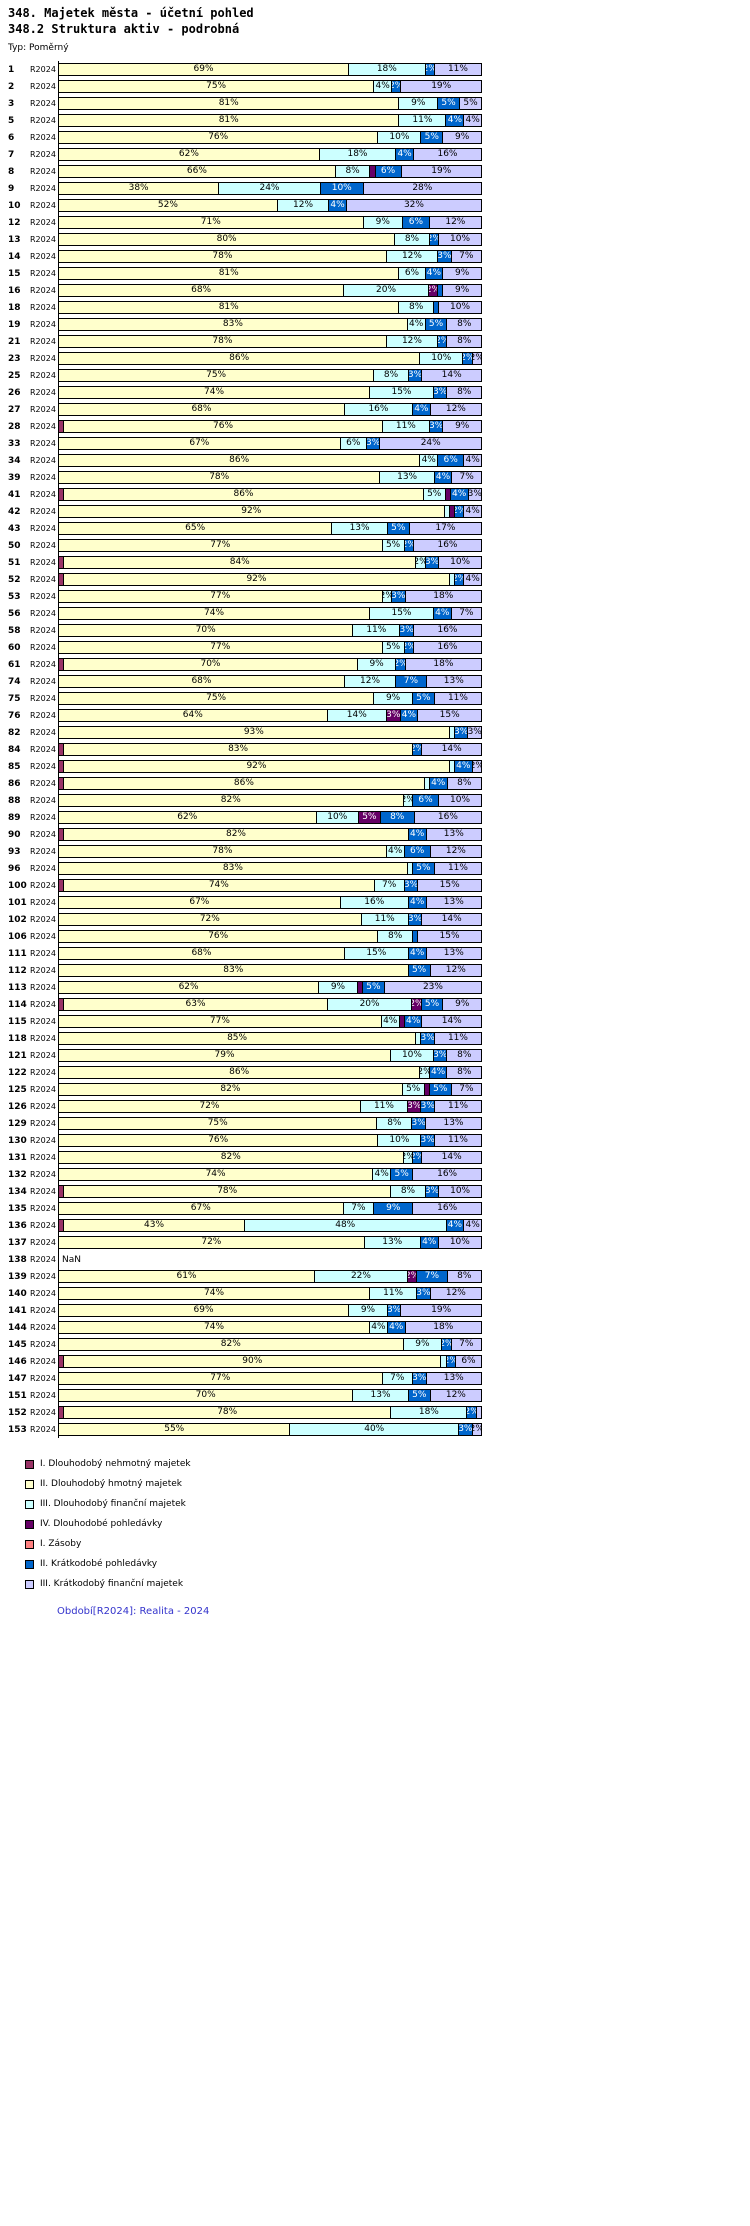  Describe the element at coordinates (270, 460) in the screenshot. I see `row-stacked-bar: 86% 4% 6% 4%` at that location.